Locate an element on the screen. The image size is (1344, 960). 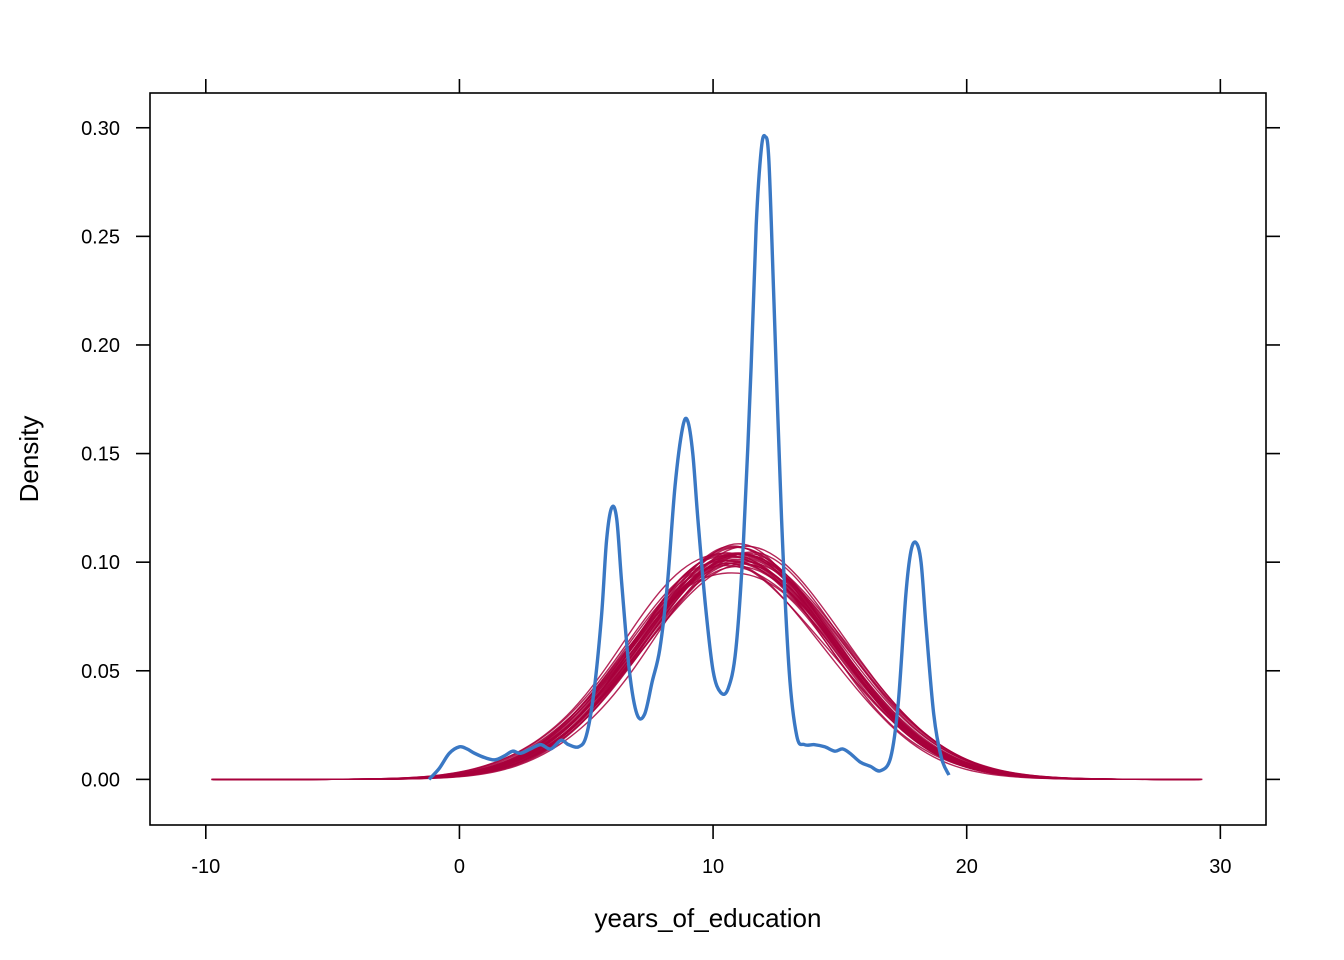
x-axis-title: years_of_education is located at coordinates (708, 918).